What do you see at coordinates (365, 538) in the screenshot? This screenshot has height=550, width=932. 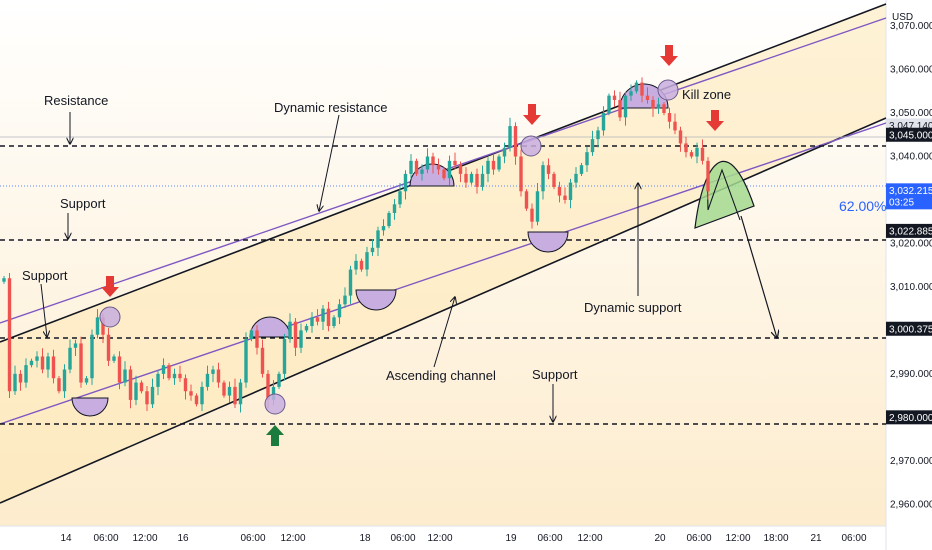 I see `time-tick-label: 18` at bounding box center [365, 538].